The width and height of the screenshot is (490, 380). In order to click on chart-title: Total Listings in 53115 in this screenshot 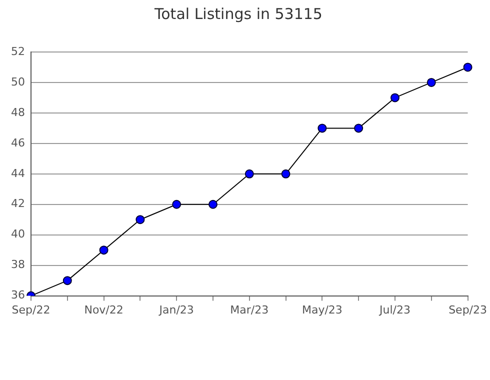, I will do `click(238, 13)`.